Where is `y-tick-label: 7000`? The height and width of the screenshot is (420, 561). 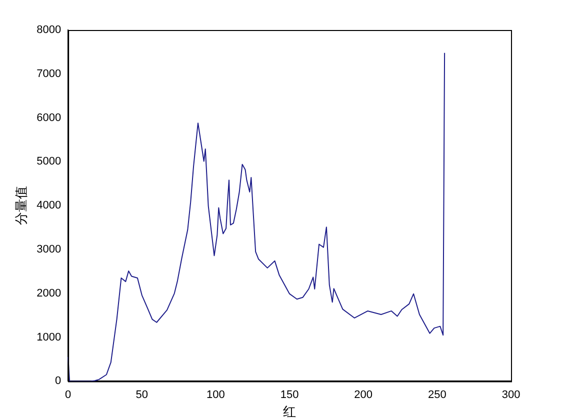 y-tick-label: 7000 is located at coordinates (49, 74).